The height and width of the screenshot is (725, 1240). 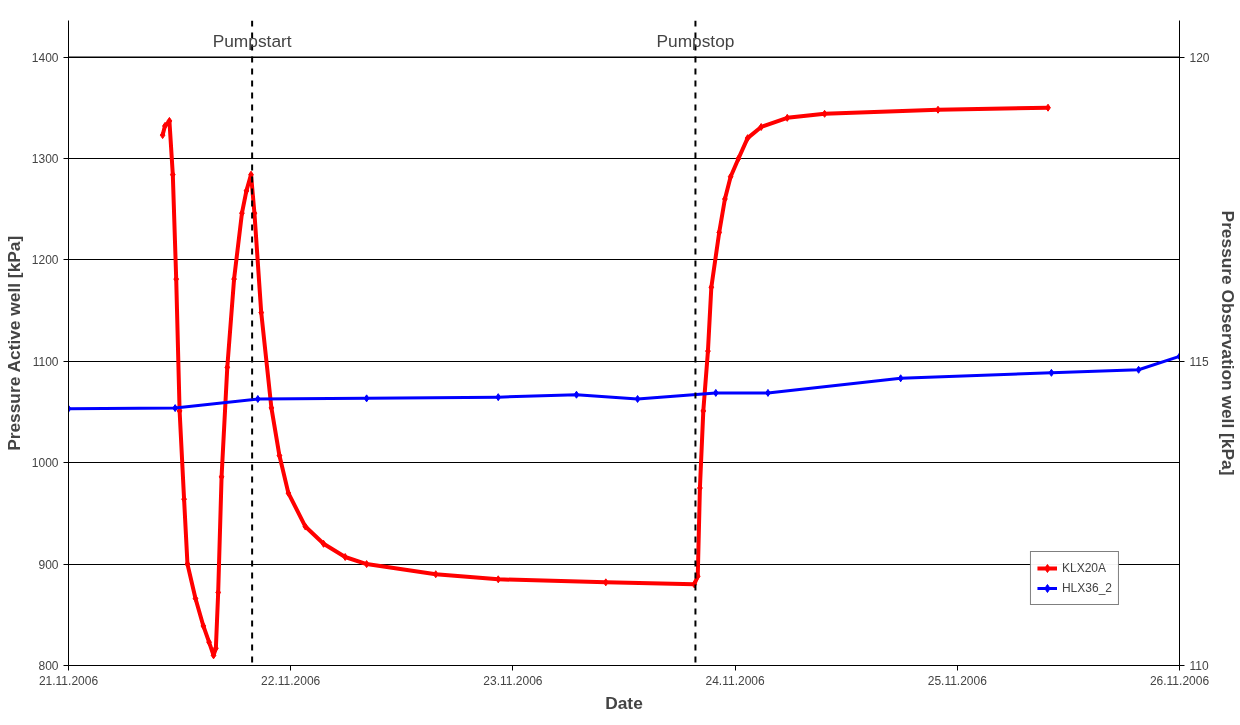 I want to click on legend-label: HLX36_2, so click(x=1086, y=588).